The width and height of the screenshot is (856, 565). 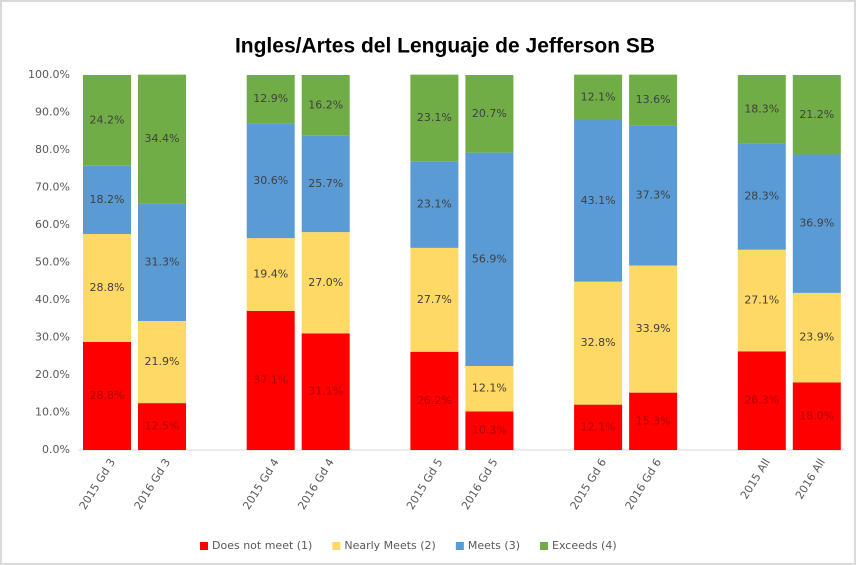 I want to click on data-label: 24.2%, so click(x=107, y=119).